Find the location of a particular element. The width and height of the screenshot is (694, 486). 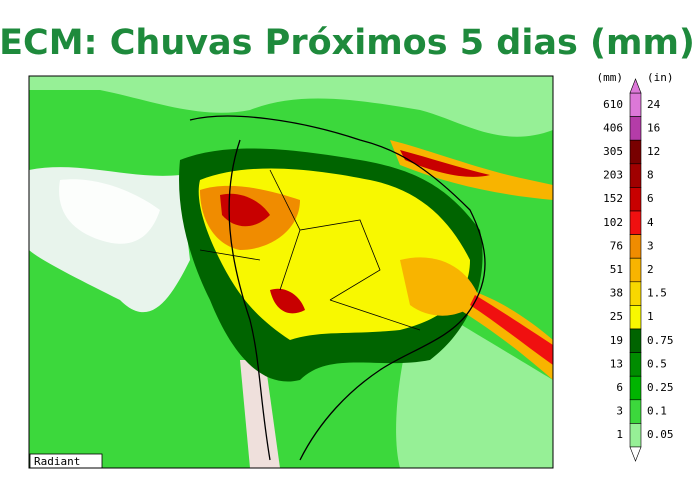

legend-mm-label: 76 is located at coordinates (616, 245).